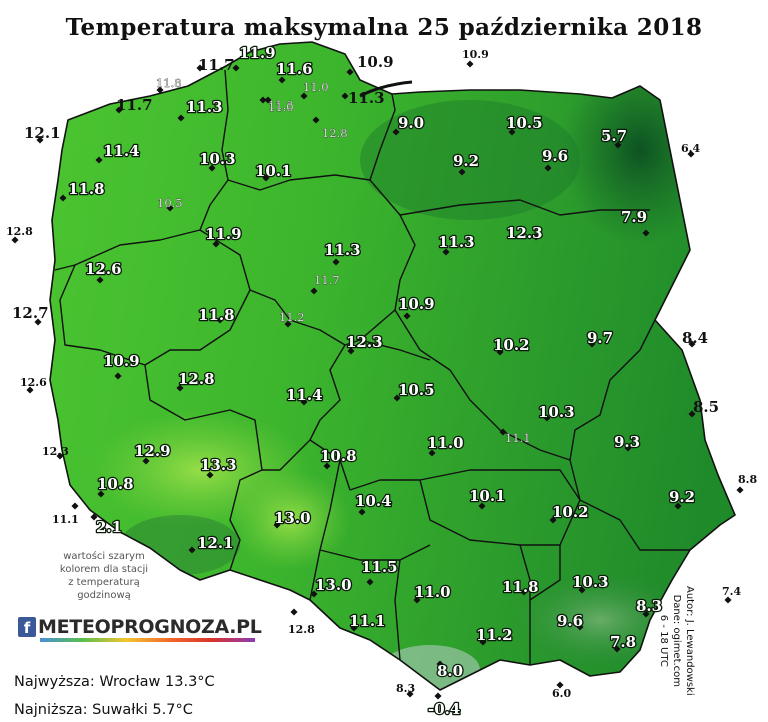 Image resolution: width=768 pixels, height=722 pixels. I want to click on station-temperature: 8.0, so click(450, 671).